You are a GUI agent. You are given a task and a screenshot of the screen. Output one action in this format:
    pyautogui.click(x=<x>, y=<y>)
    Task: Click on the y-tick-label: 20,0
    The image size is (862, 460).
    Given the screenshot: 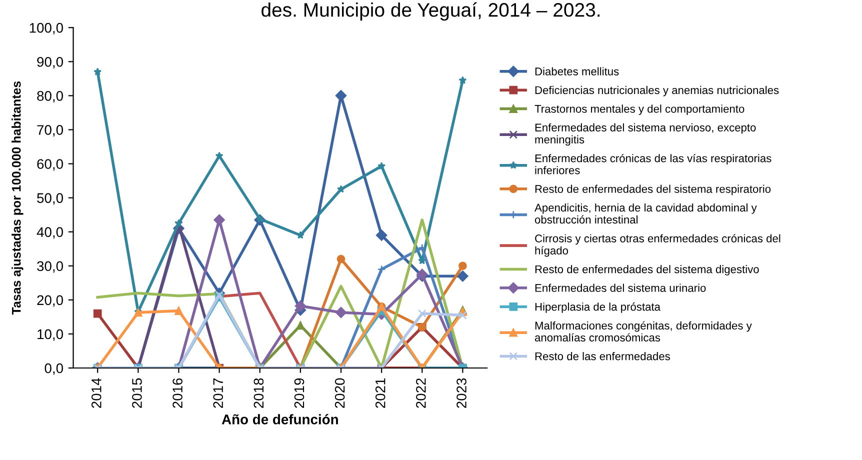 What is the action you would take?
    pyautogui.click(x=50, y=301)
    